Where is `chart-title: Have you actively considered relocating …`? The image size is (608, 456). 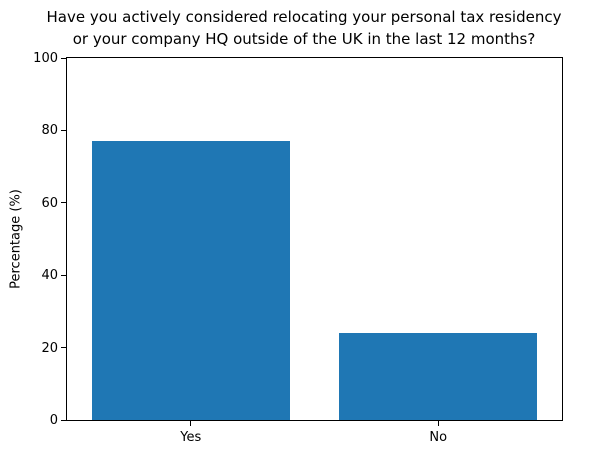
chart-title: Have you actively considered relocating … is located at coordinates (304, 28).